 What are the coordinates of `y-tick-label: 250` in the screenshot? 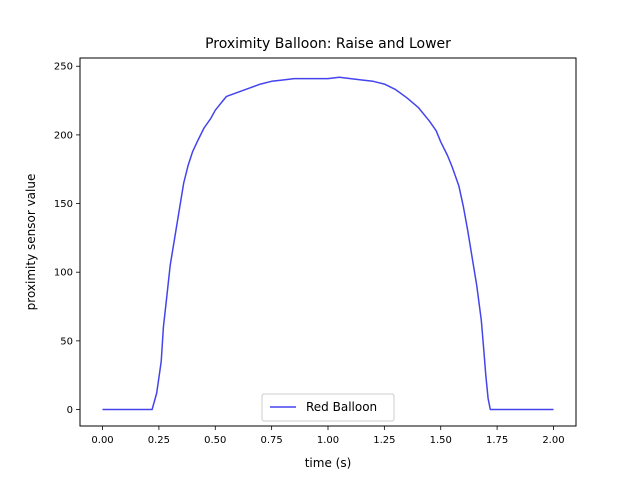 It's located at (63, 67).